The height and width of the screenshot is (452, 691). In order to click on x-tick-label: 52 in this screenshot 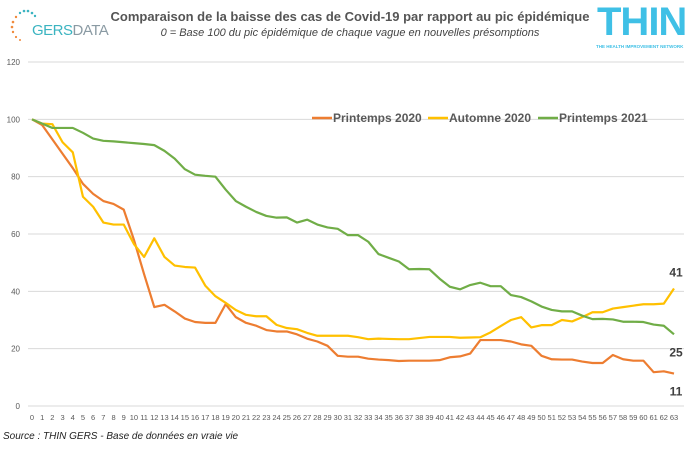, I will do `click(562, 417)`.